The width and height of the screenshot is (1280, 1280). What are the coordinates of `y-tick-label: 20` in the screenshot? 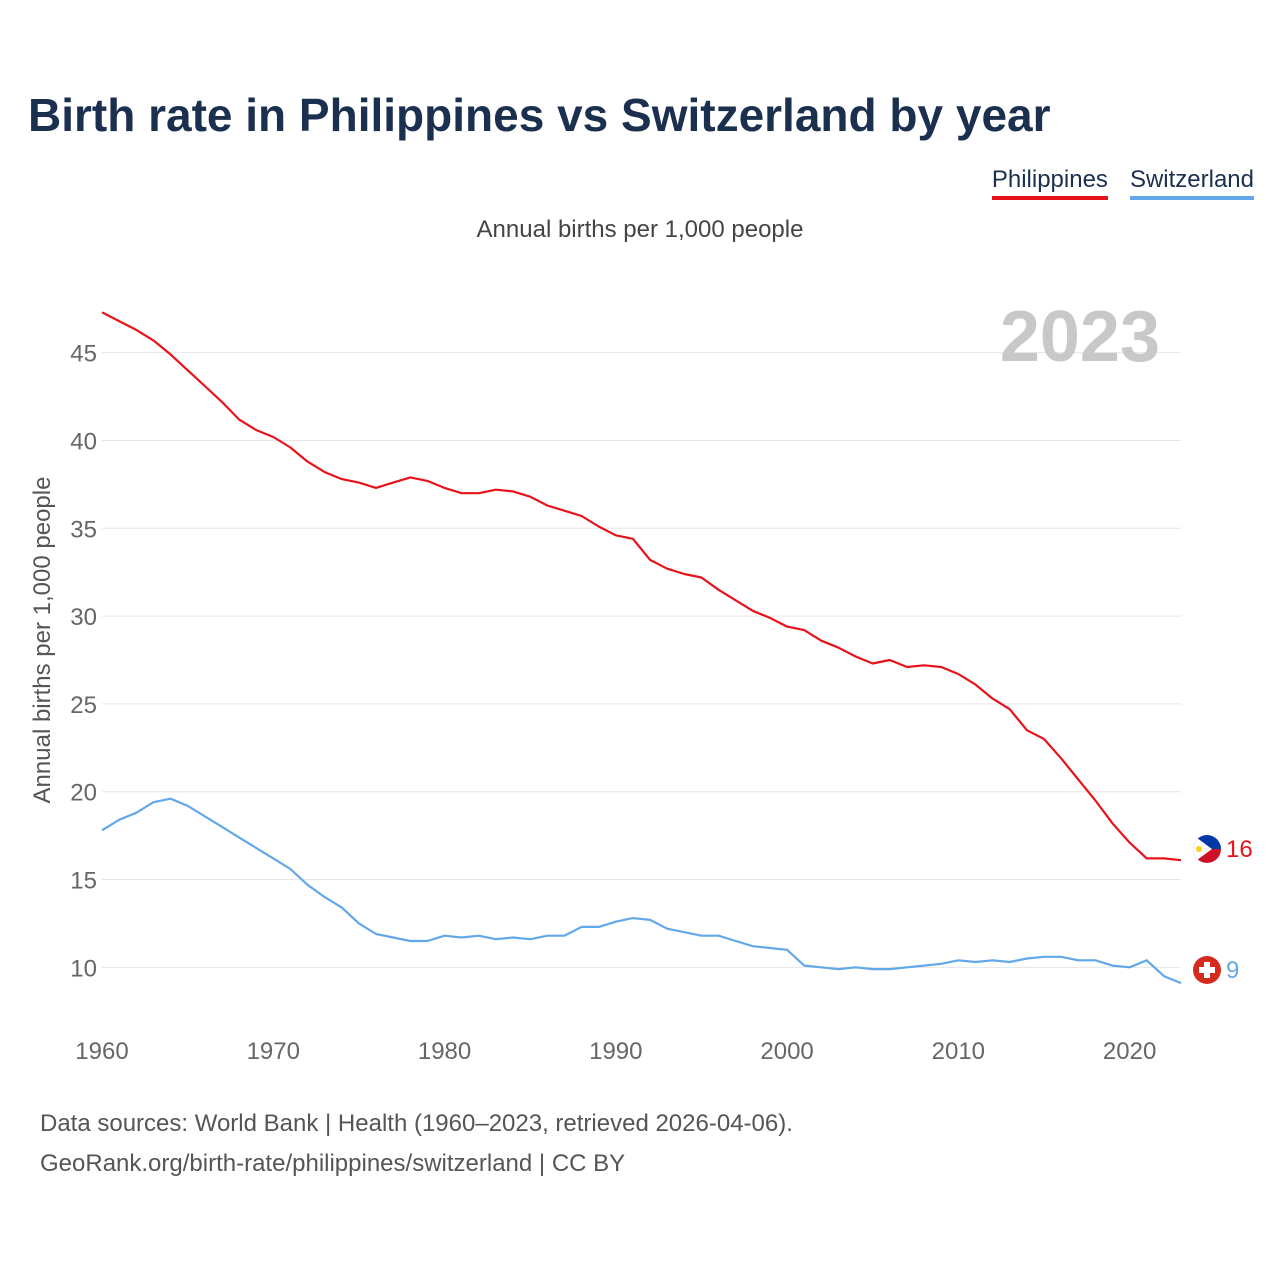 It's located at (83, 793).